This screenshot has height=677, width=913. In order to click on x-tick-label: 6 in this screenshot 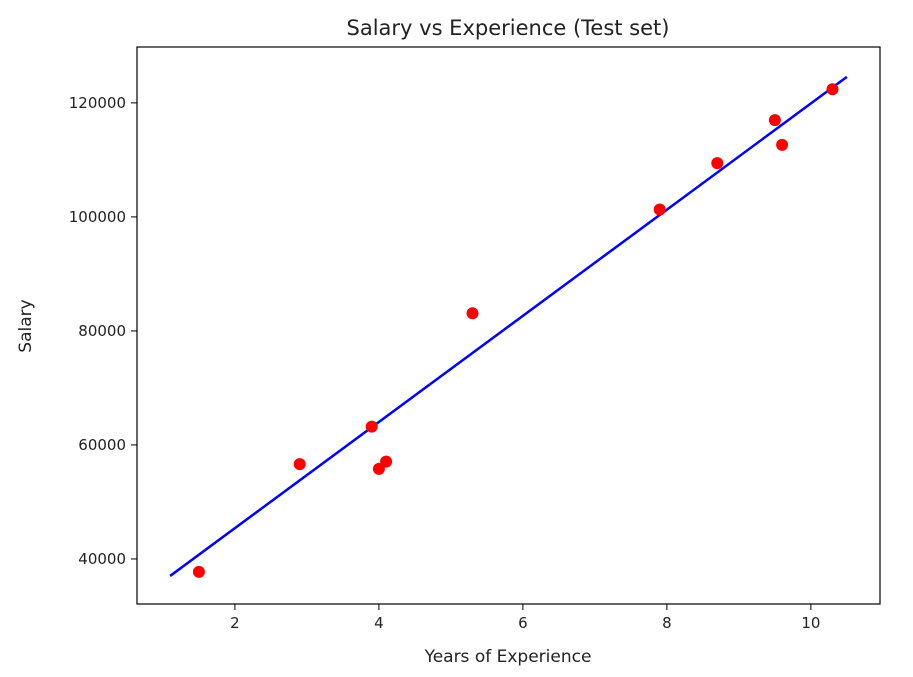, I will do `click(523, 623)`.